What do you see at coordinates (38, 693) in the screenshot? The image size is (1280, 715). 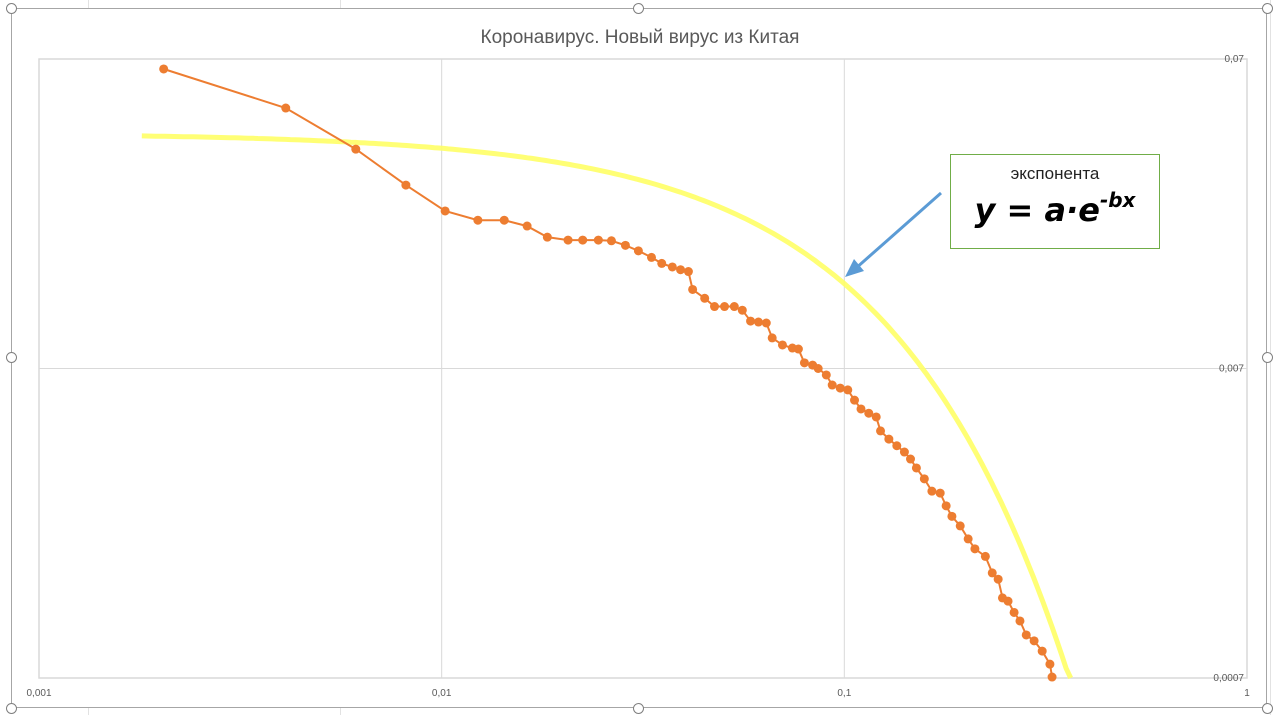 I see `x-tick-label: 0,001` at bounding box center [38, 693].